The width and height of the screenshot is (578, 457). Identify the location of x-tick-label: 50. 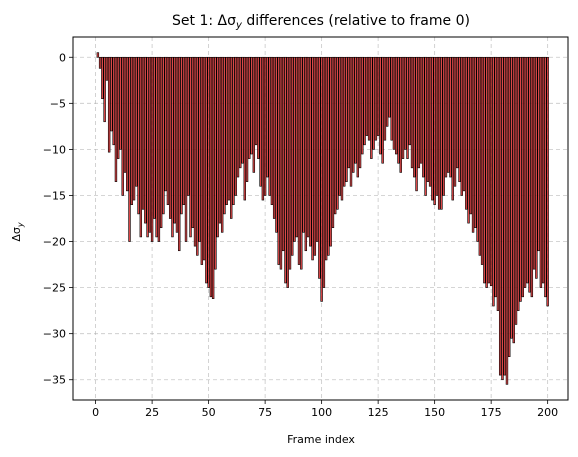
(209, 412).